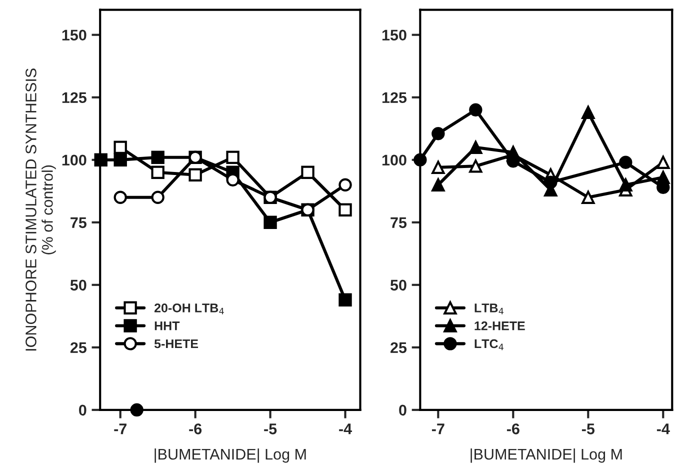 The image size is (681, 469). Describe the element at coordinates (489, 344) in the screenshot. I see `legend-label: LTC$_{4}$` at that location.